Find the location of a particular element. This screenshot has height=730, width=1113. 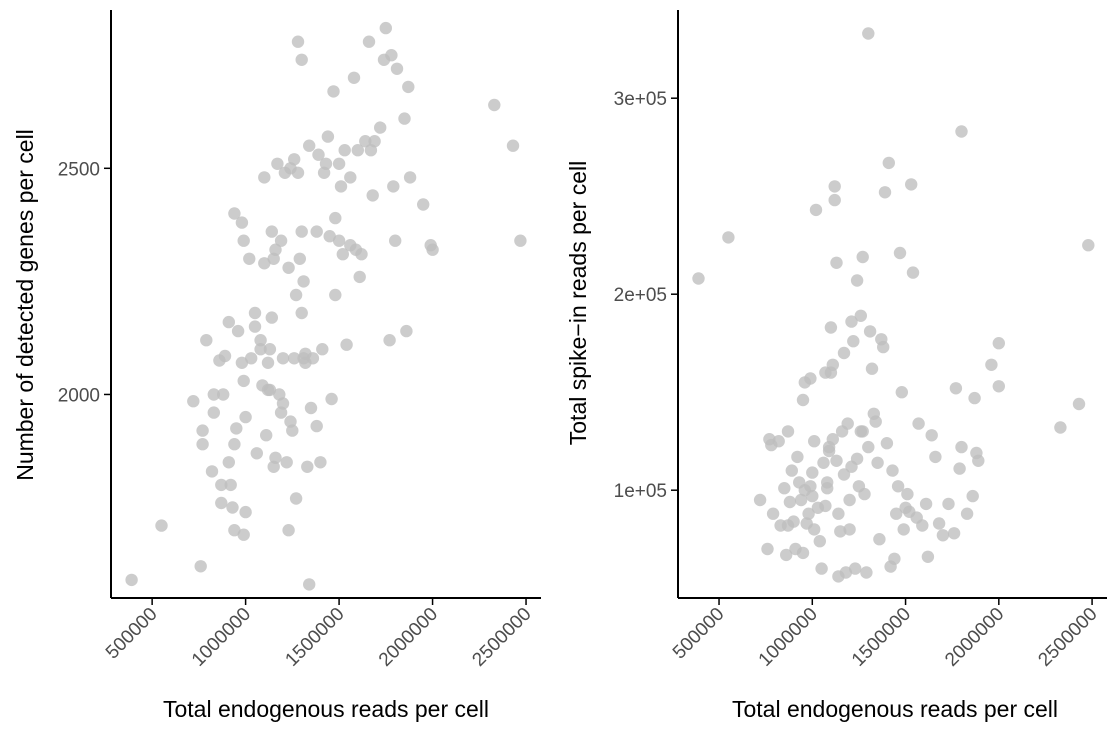

panel-left-y-tick-label: 2000 is located at coordinates (79, 395).